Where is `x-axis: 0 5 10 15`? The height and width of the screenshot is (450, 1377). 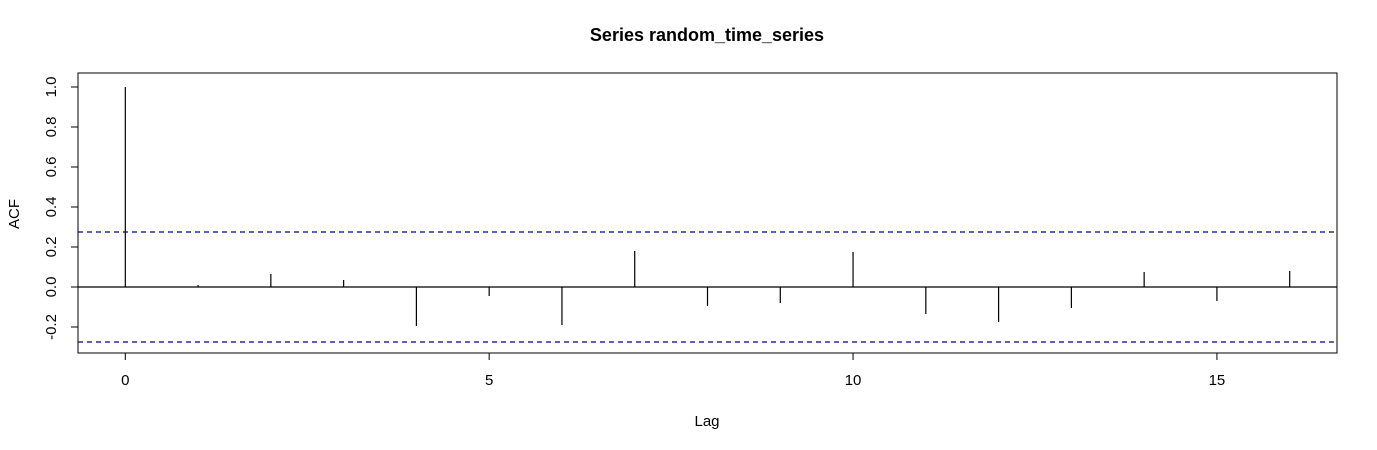
x-axis: 0 5 10 15 is located at coordinates (673, 370).